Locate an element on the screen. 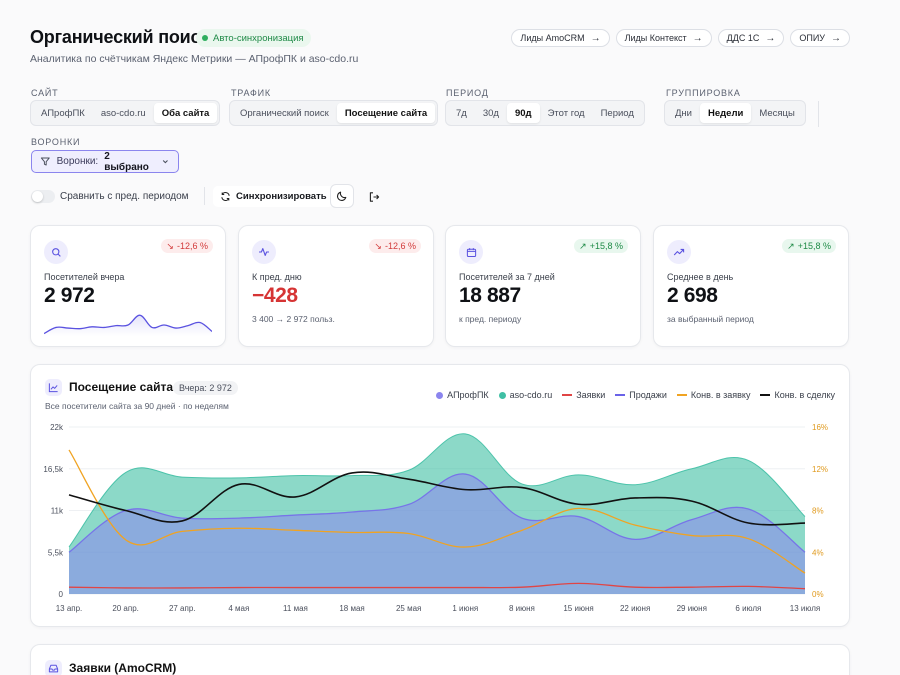 Image resolution: width=900 pixels, height=675 pixels. series-line-Продажи is located at coordinates (437, 513).